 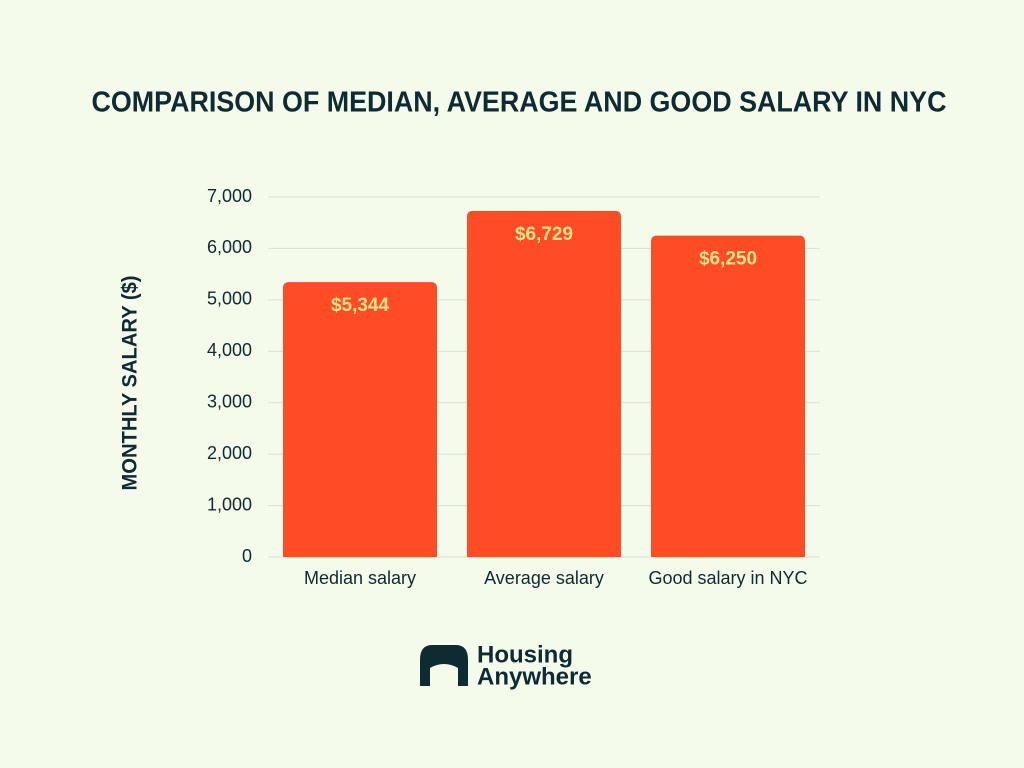 I want to click on y-tick-label: 5,000, so click(x=229, y=299).